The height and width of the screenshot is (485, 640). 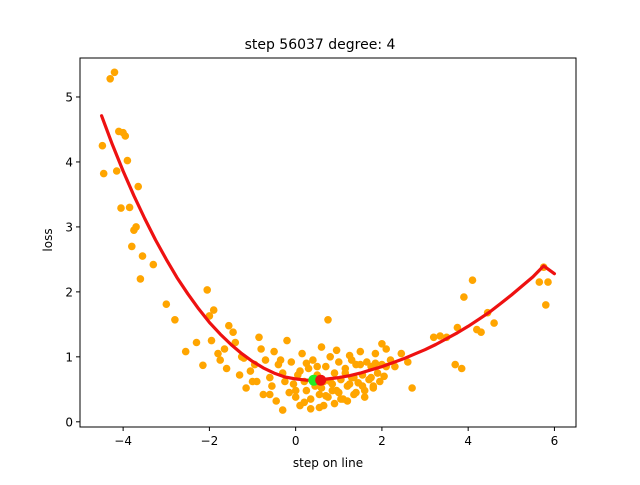 I want to click on x-tick-label: −4, so click(x=123, y=441).